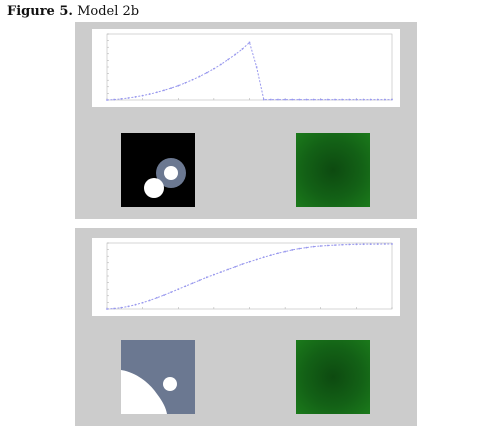 The width and height of the screenshot is (481, 439). I want to click on top-line-chart, so click(246, 68).